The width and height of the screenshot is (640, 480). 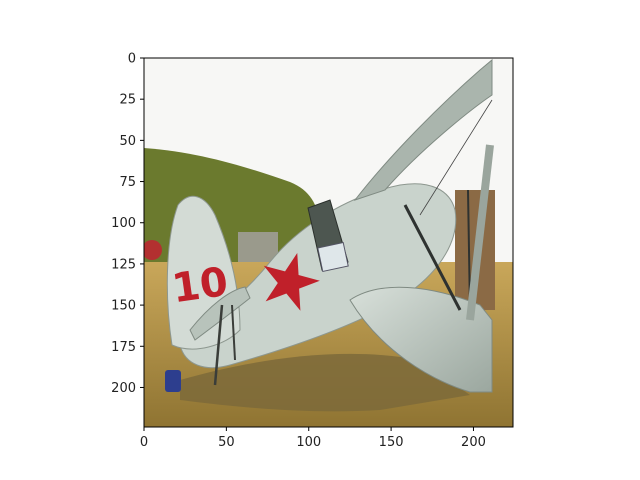 What do you see at coordinates (127, 182) in the screenshot?
I see `y-tick-label: 75` at bounding box center [127, 182].